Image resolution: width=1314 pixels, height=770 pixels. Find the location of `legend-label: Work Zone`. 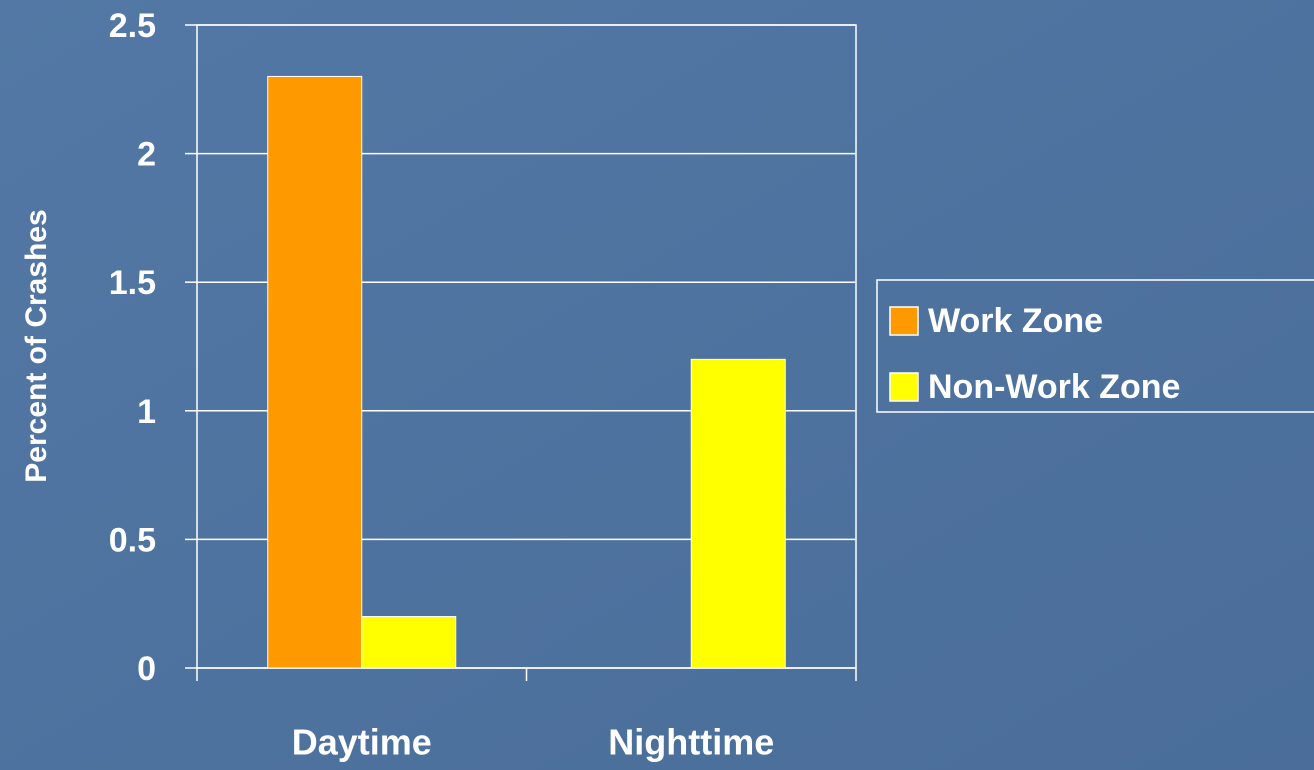

legend-label: Work Zone is located at coordinates (1015, 321).